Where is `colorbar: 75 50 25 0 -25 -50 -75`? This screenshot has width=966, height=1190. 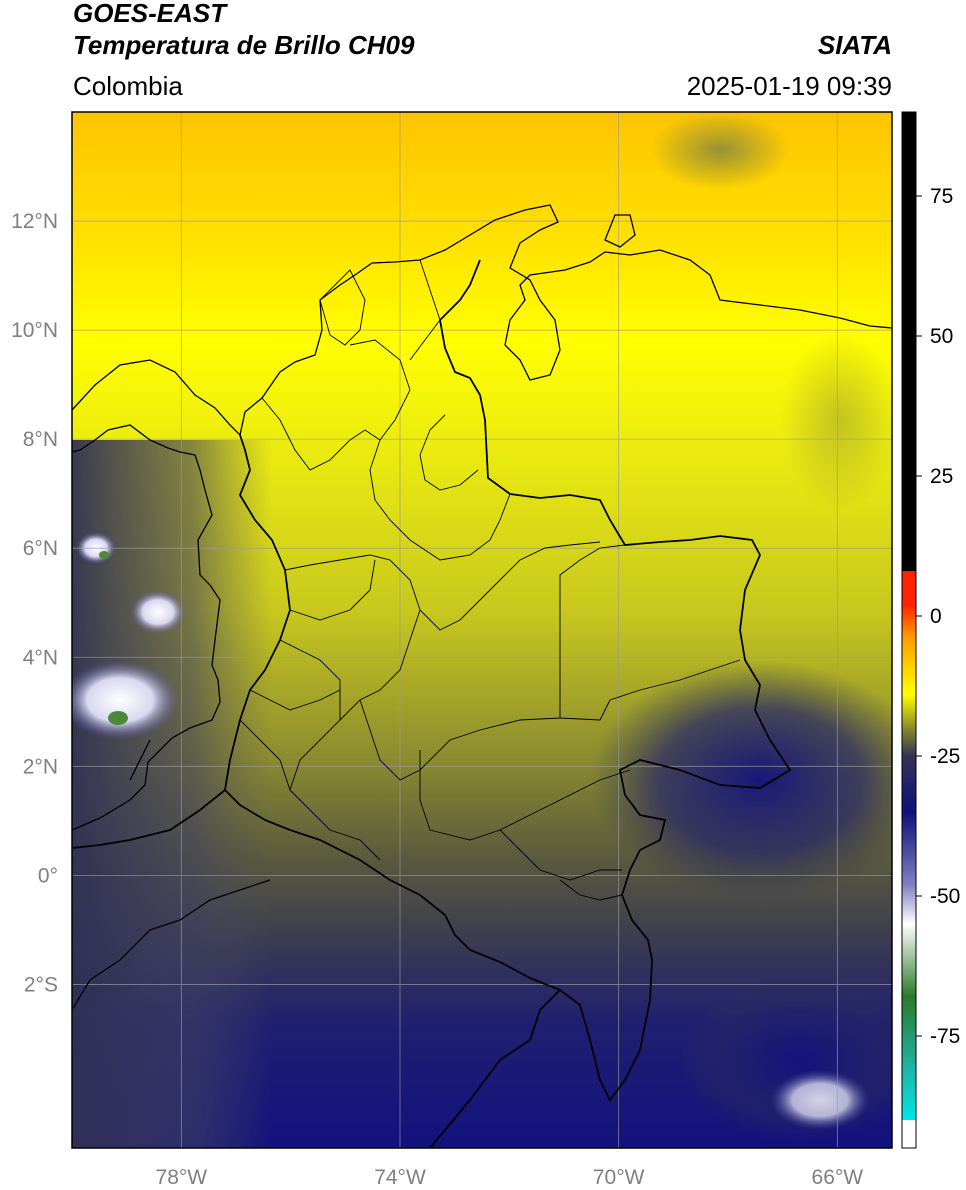
colorbar: 75 50 25 0 -25 -50 -75 is located at coordinates (930, 630).